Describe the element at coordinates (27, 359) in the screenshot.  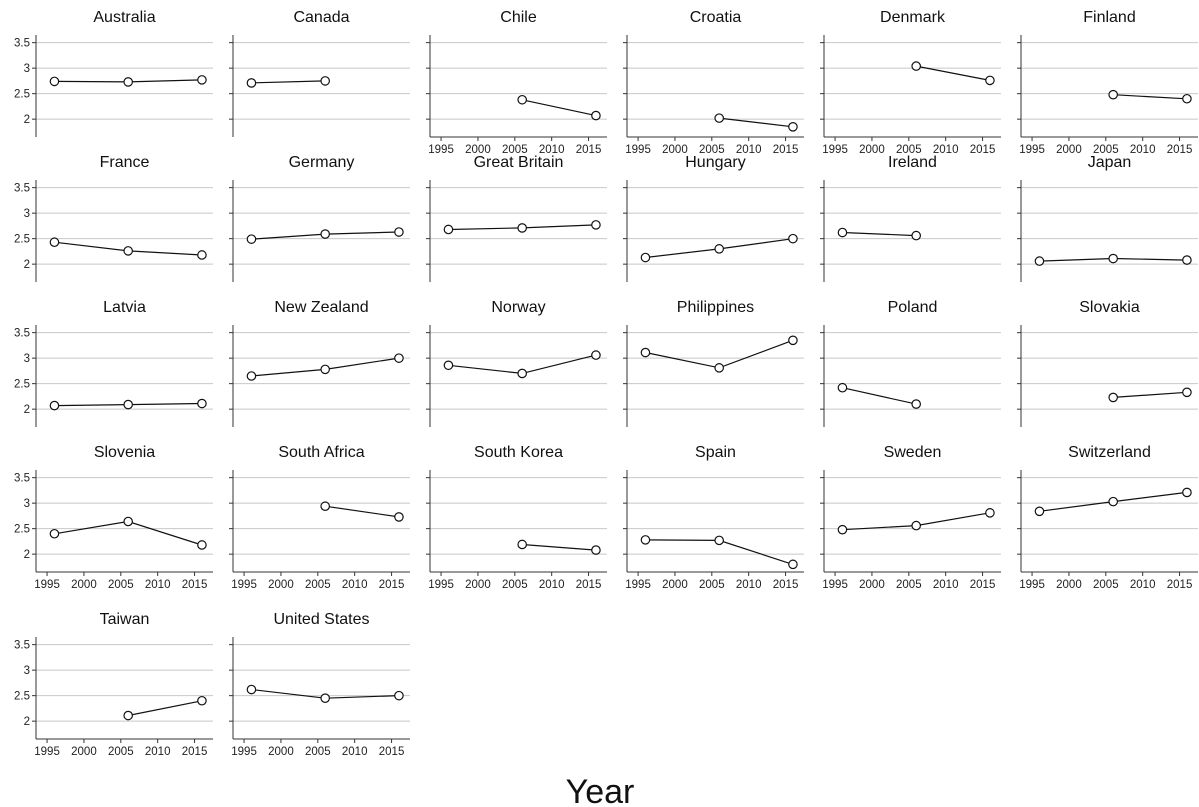
I see `y-tick-label: 3` at that location.